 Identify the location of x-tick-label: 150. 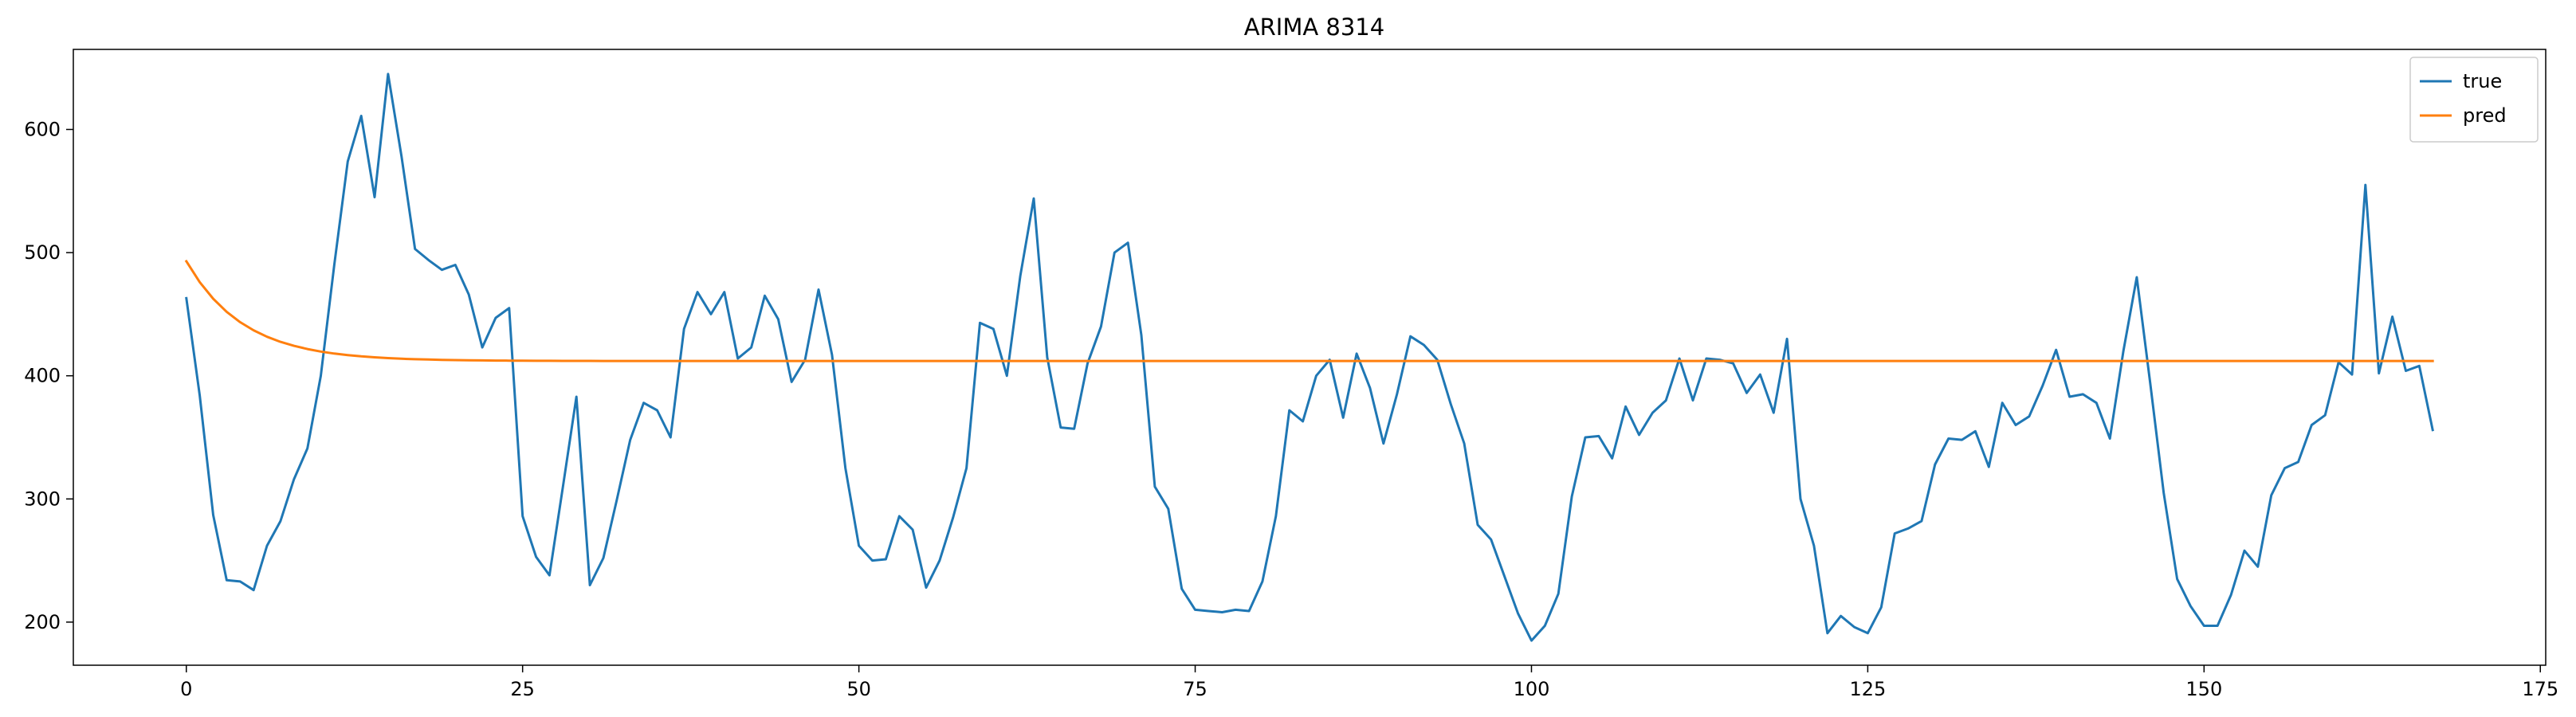
(2203, 689).